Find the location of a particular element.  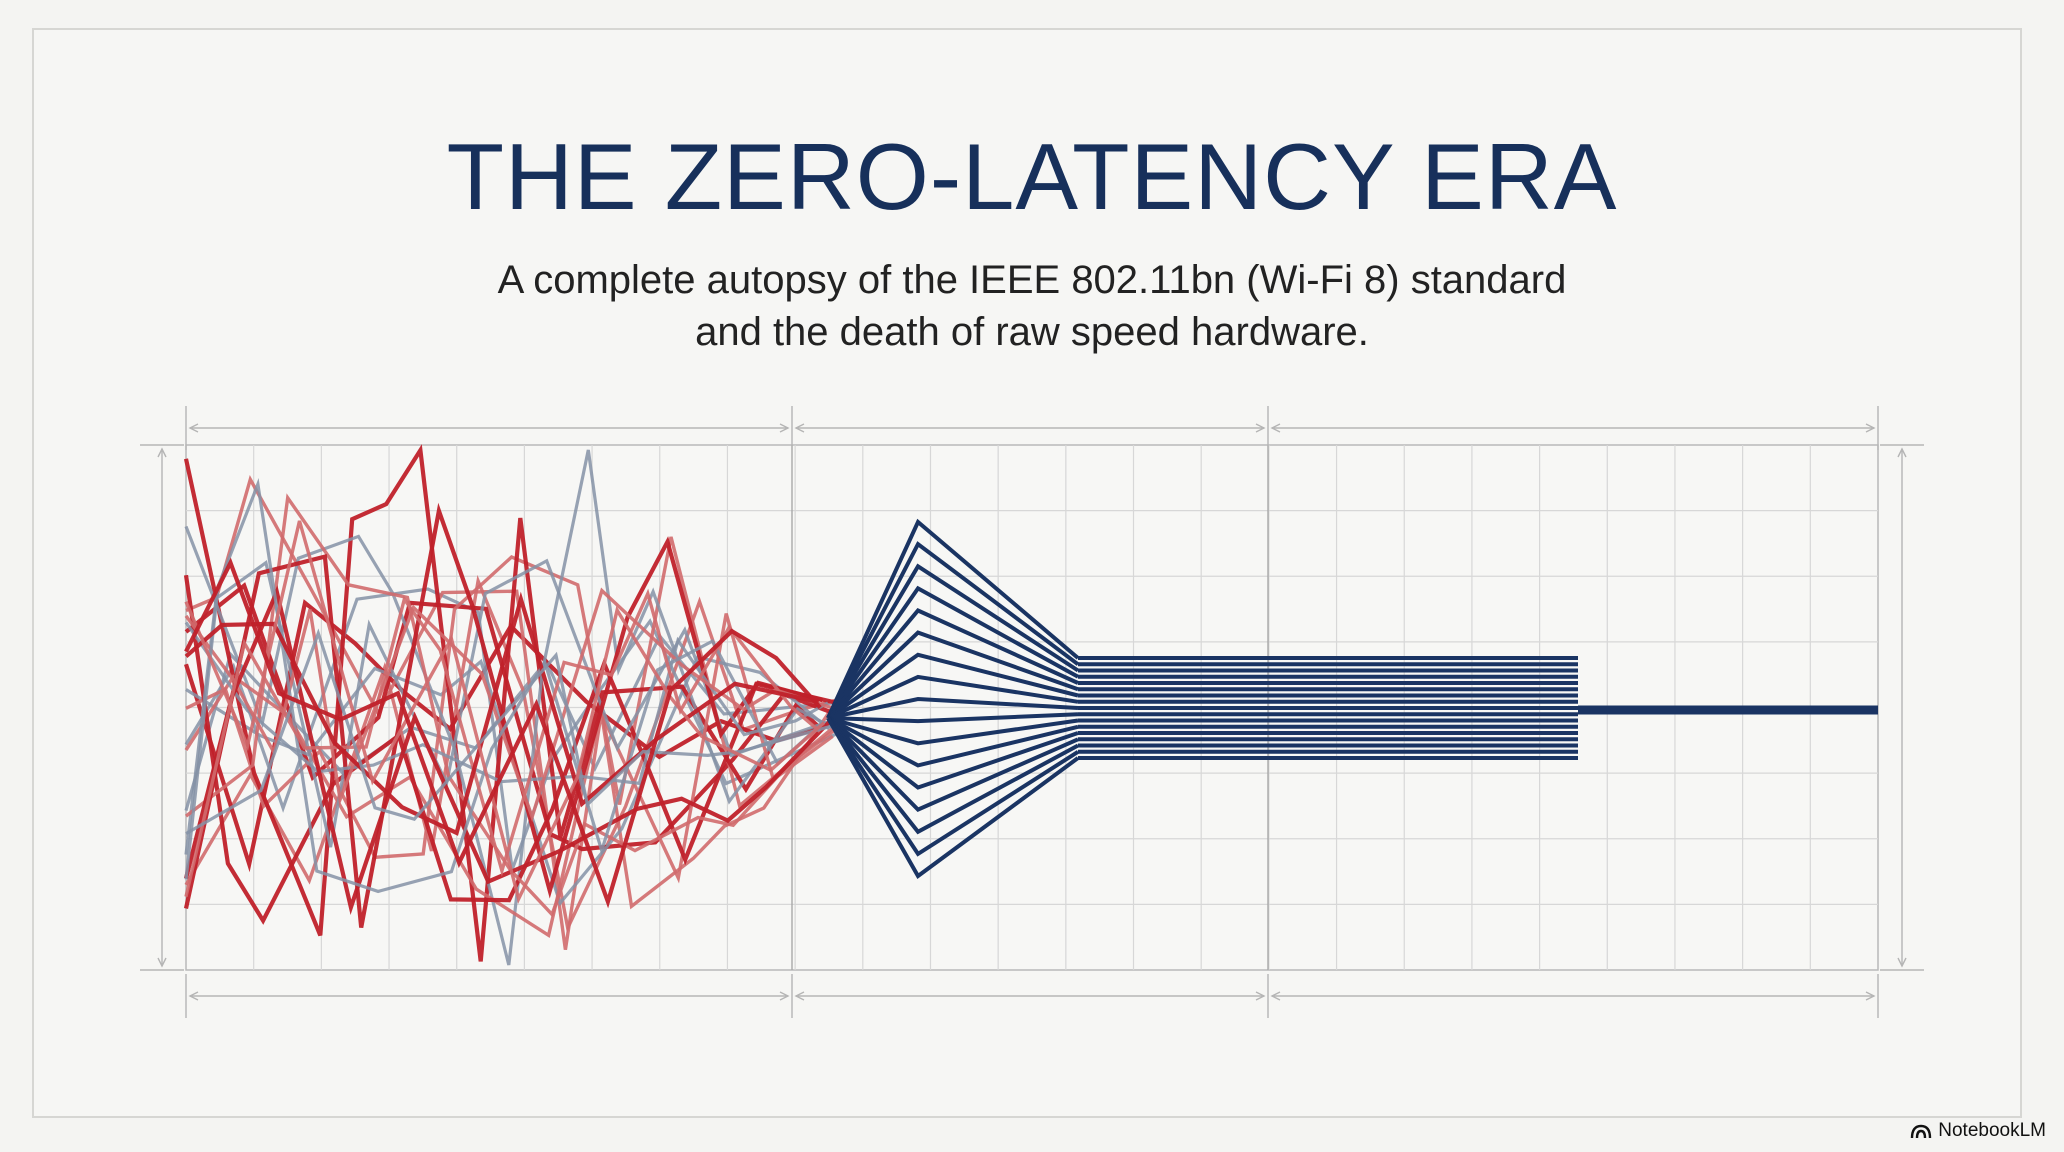

subtitle-line-2: and the death of raw speed hardware. is located at coordinates (1032, 332).